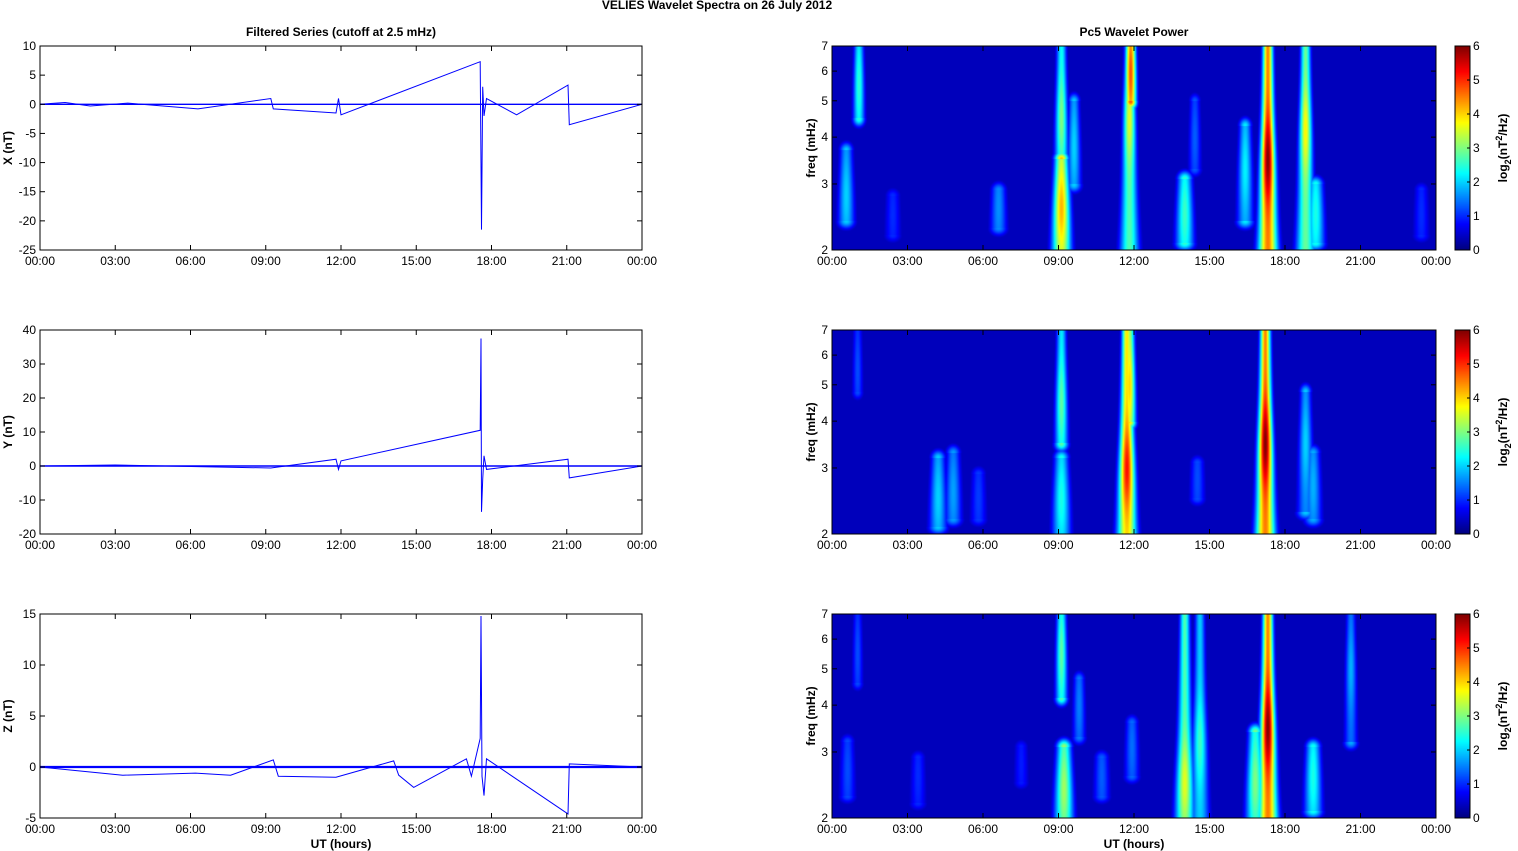 The image size is (1518, 851). I want to click on y-tick-label: -5, so click(30, 818).